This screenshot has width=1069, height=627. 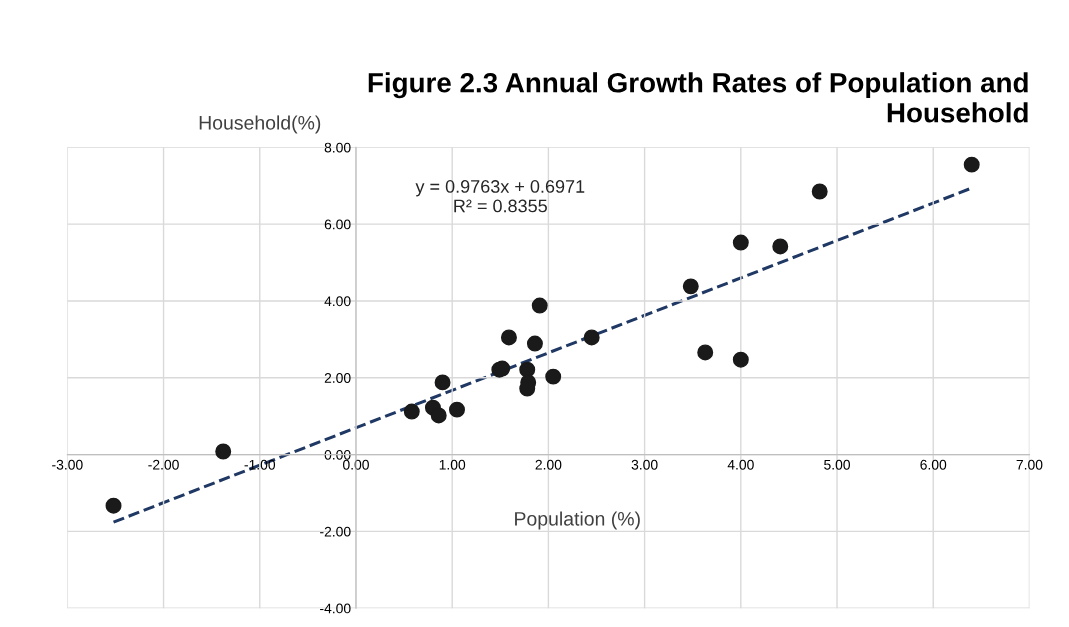 What do you see at coordinates (337, 378) in the screenshot?
I see `y-tick-label: 2.00` at bounding box center [337, 378].